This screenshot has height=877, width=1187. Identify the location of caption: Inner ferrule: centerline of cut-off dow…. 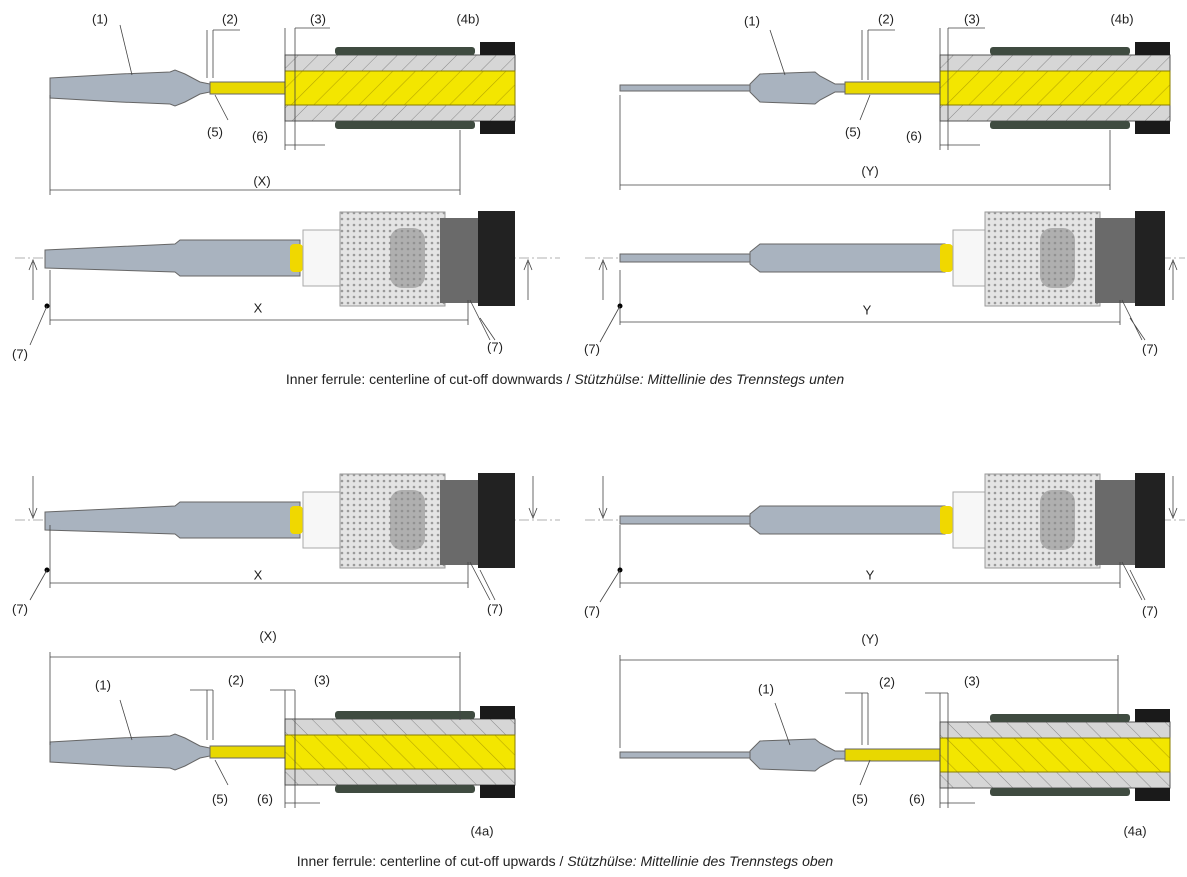
(565, 379).